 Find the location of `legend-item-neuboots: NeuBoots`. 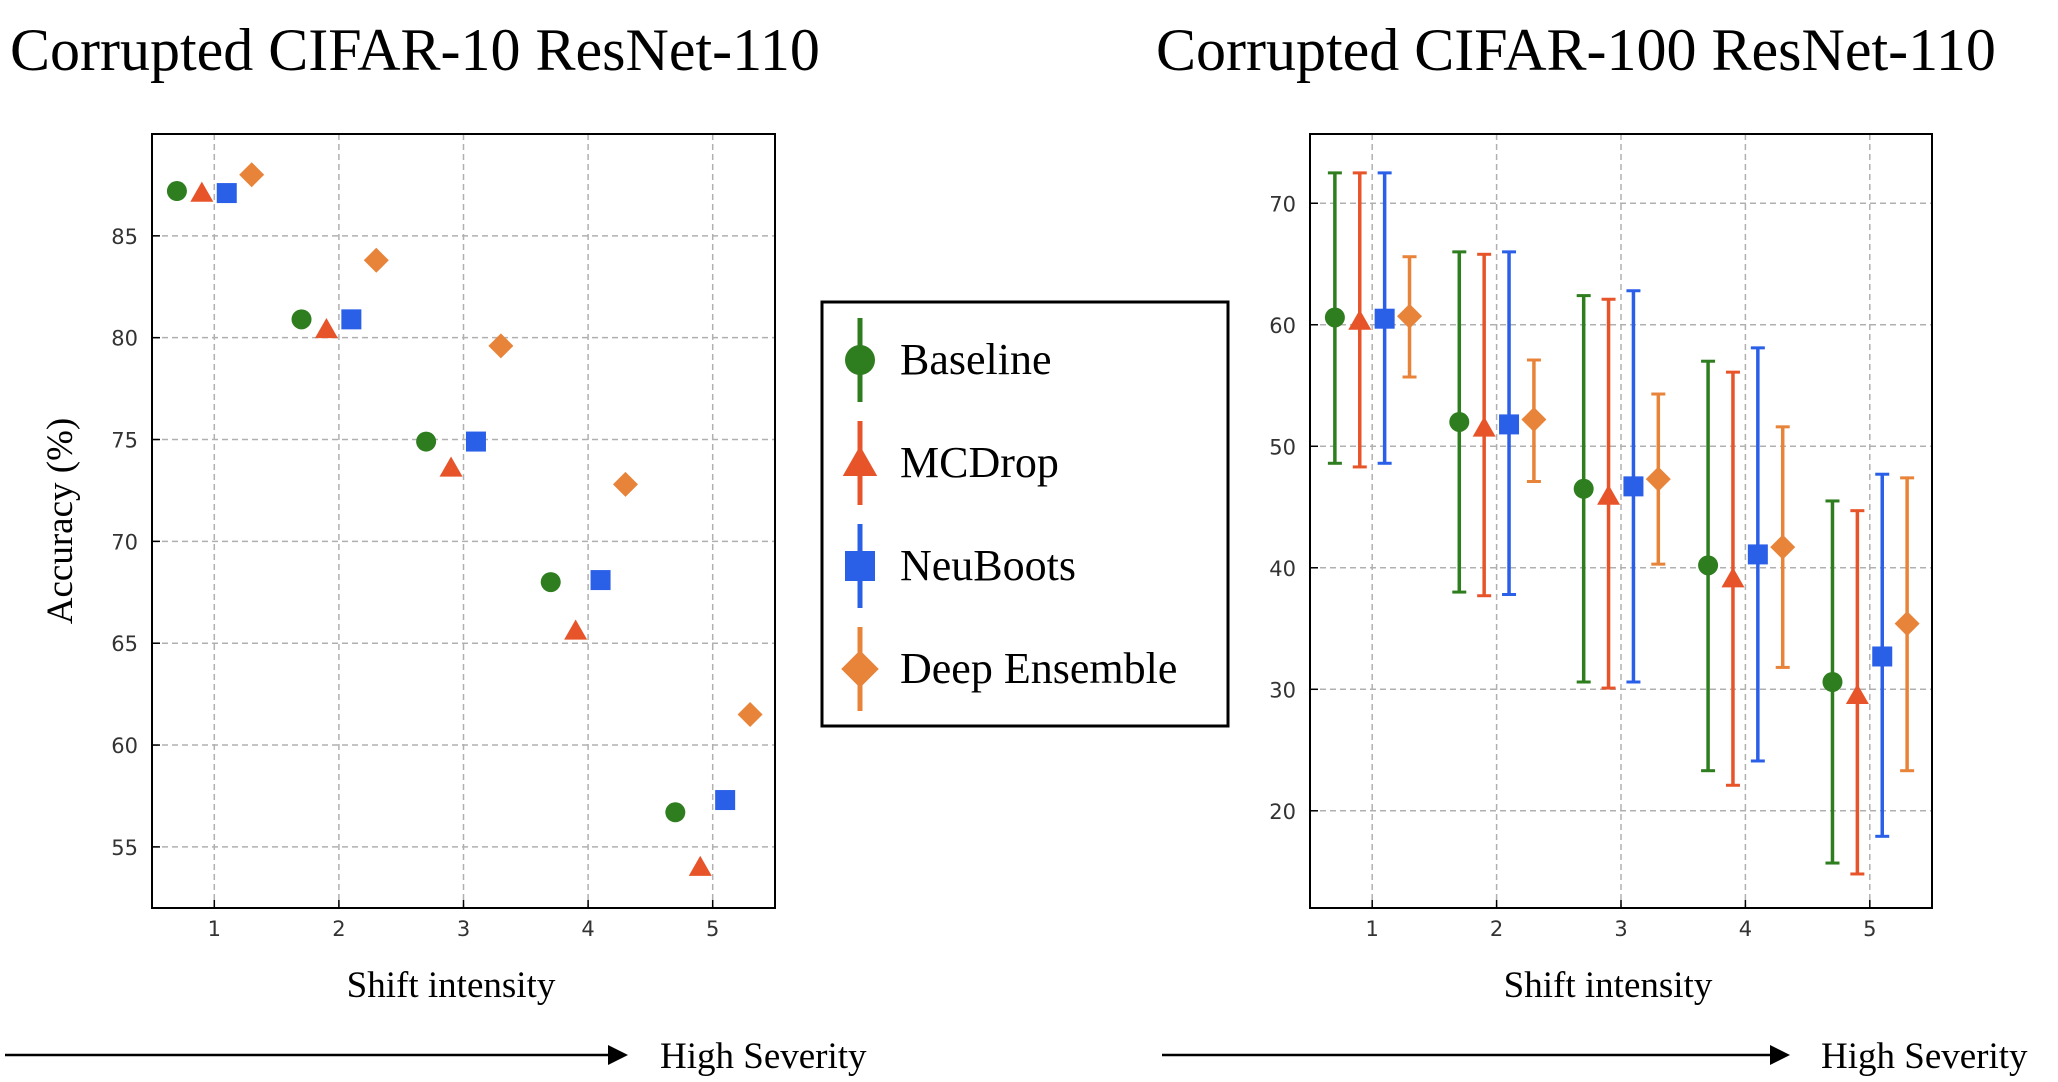

legend-item-neuboots: NeuBoots is located at coordinates (960, 566).